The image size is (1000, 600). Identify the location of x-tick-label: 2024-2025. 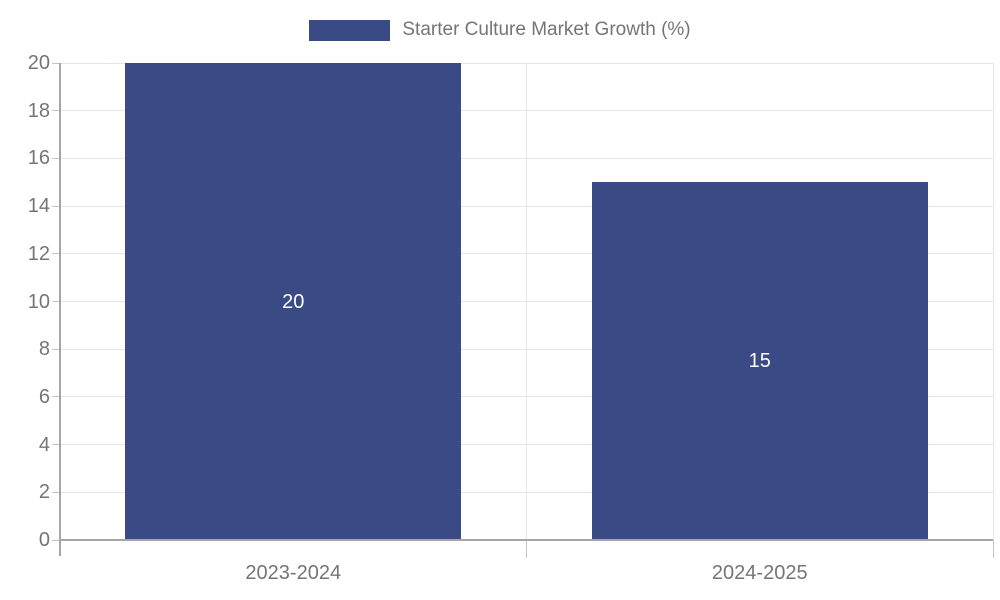
(759, 573).